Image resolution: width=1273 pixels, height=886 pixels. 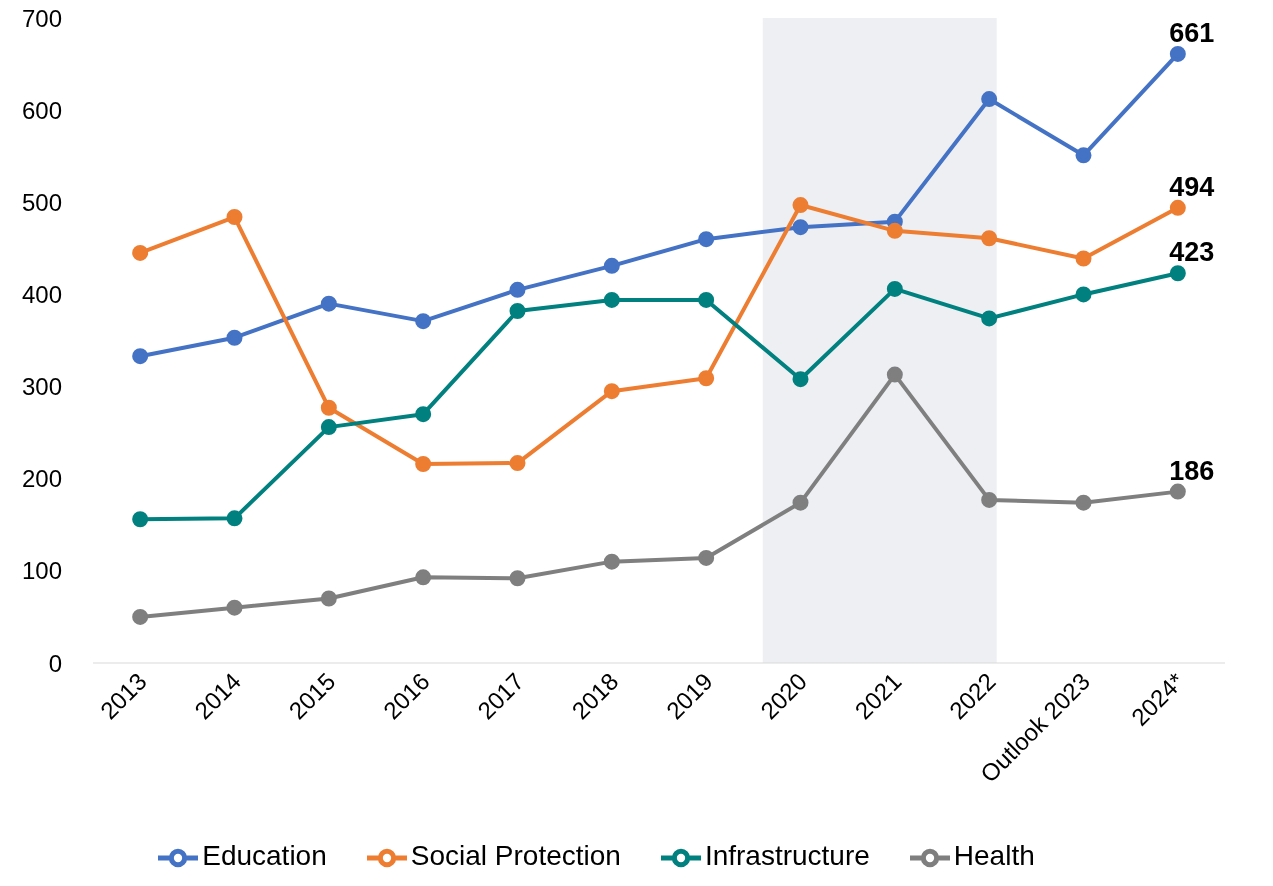 I want to click on y-tick-label: 200, so click(x=41, y=479).